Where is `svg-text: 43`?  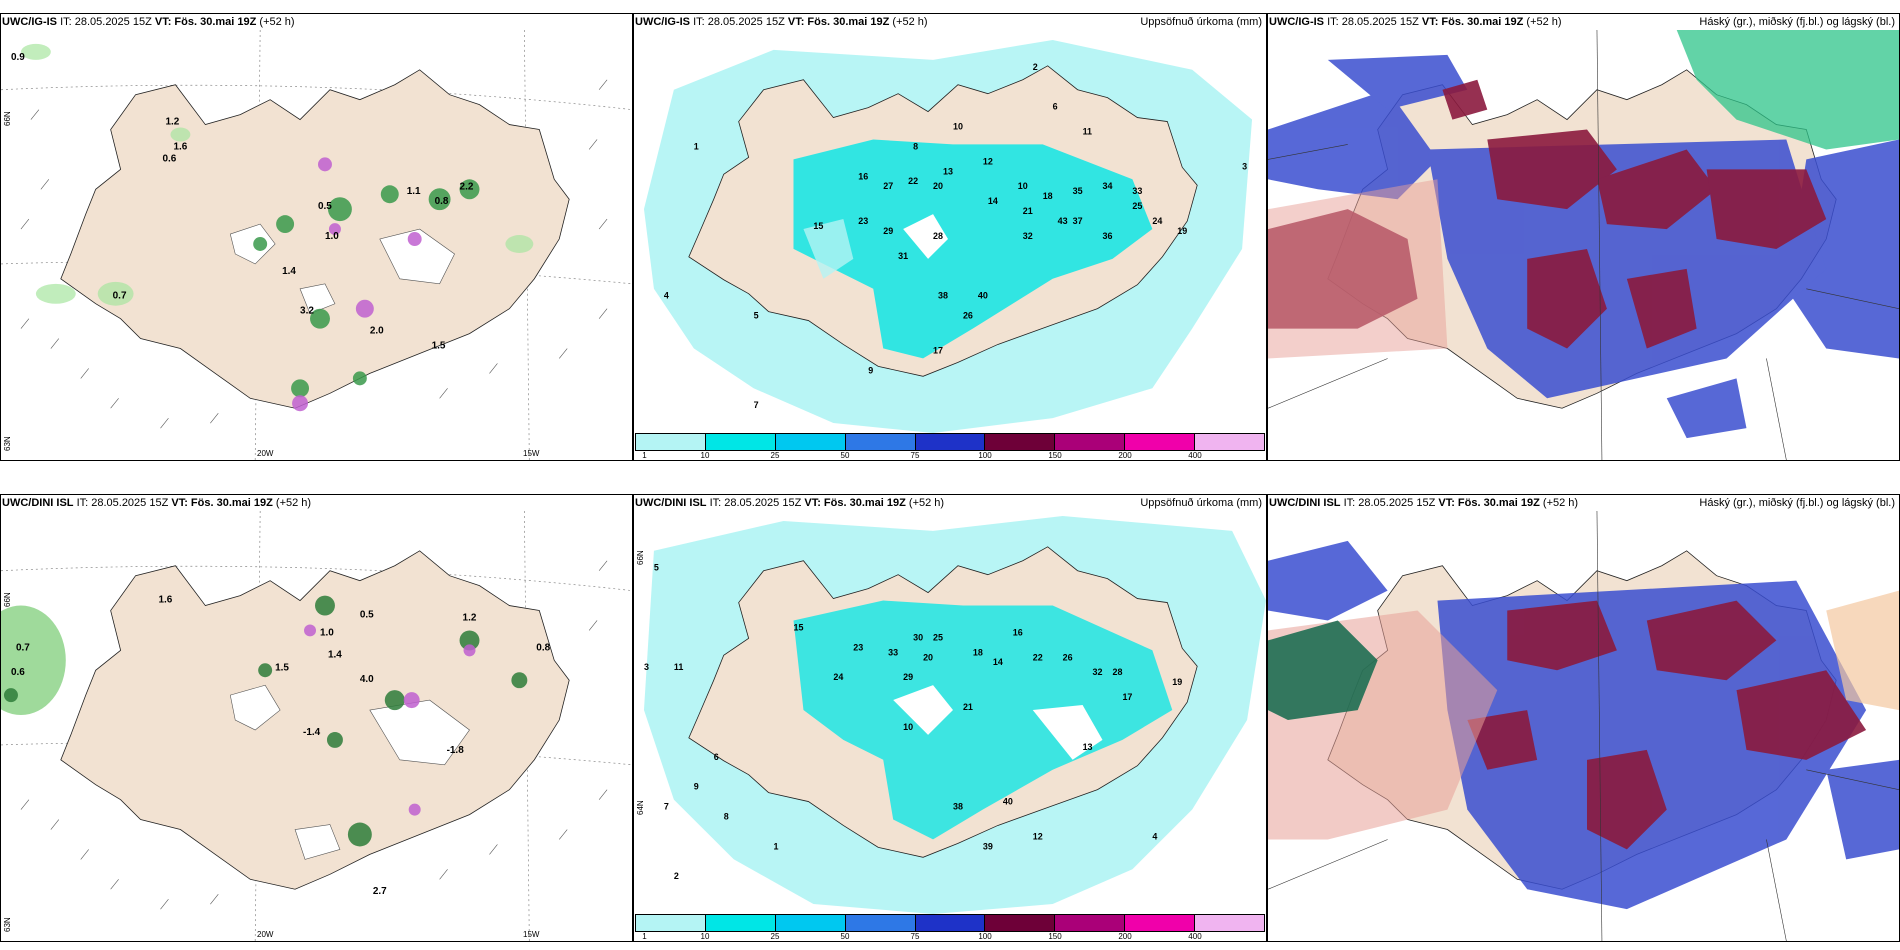
svg-text: 43 is located at coordinates (1063, 221).